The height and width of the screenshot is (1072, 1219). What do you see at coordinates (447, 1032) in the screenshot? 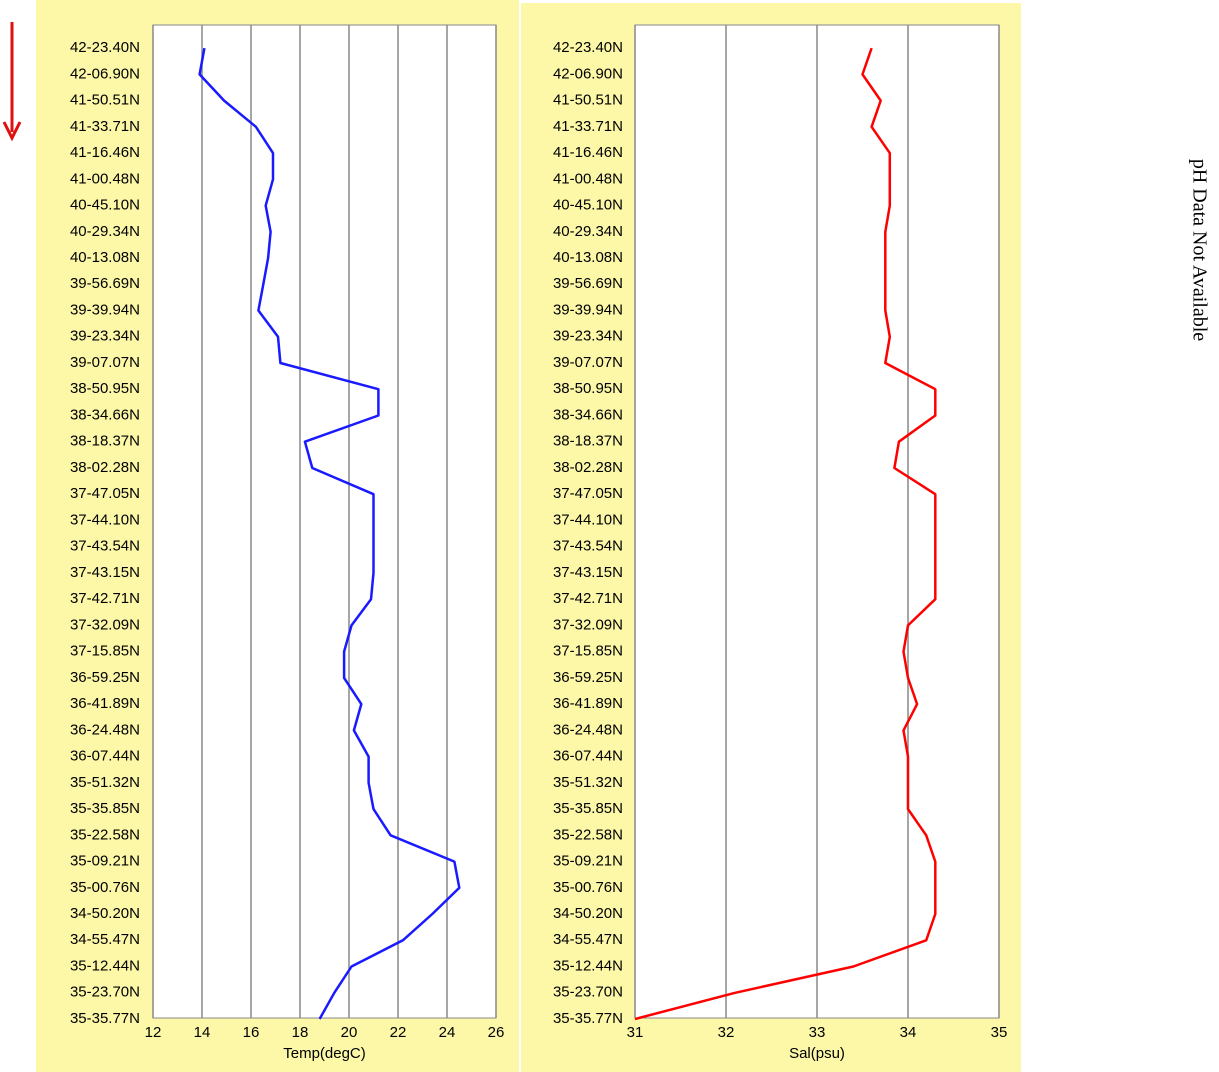
I see `x-tick-label: 24` at bounding box center [447, 1032].